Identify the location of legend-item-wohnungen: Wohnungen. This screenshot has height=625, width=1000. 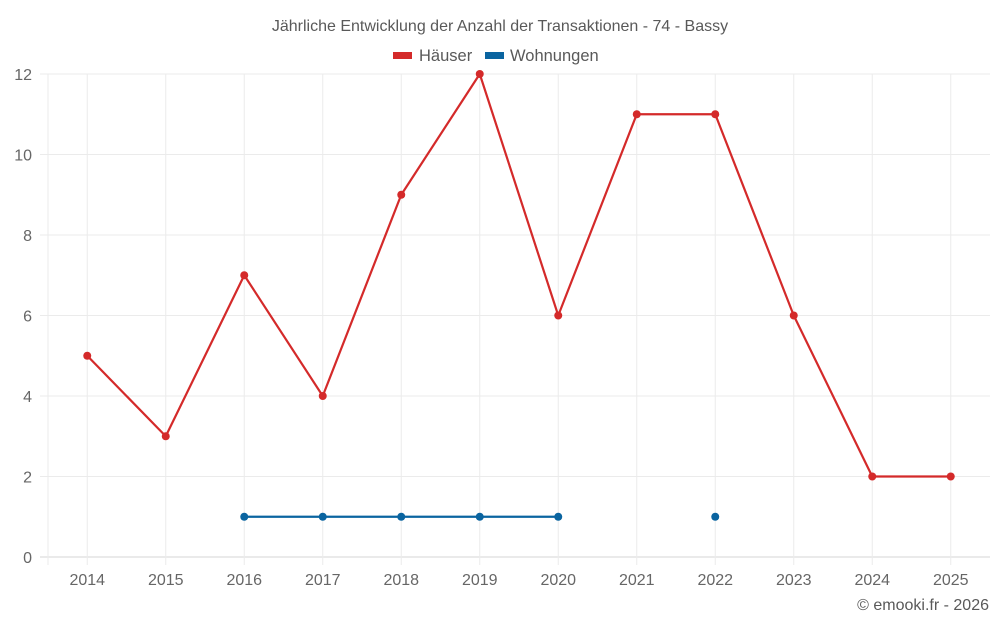
(542, 56).